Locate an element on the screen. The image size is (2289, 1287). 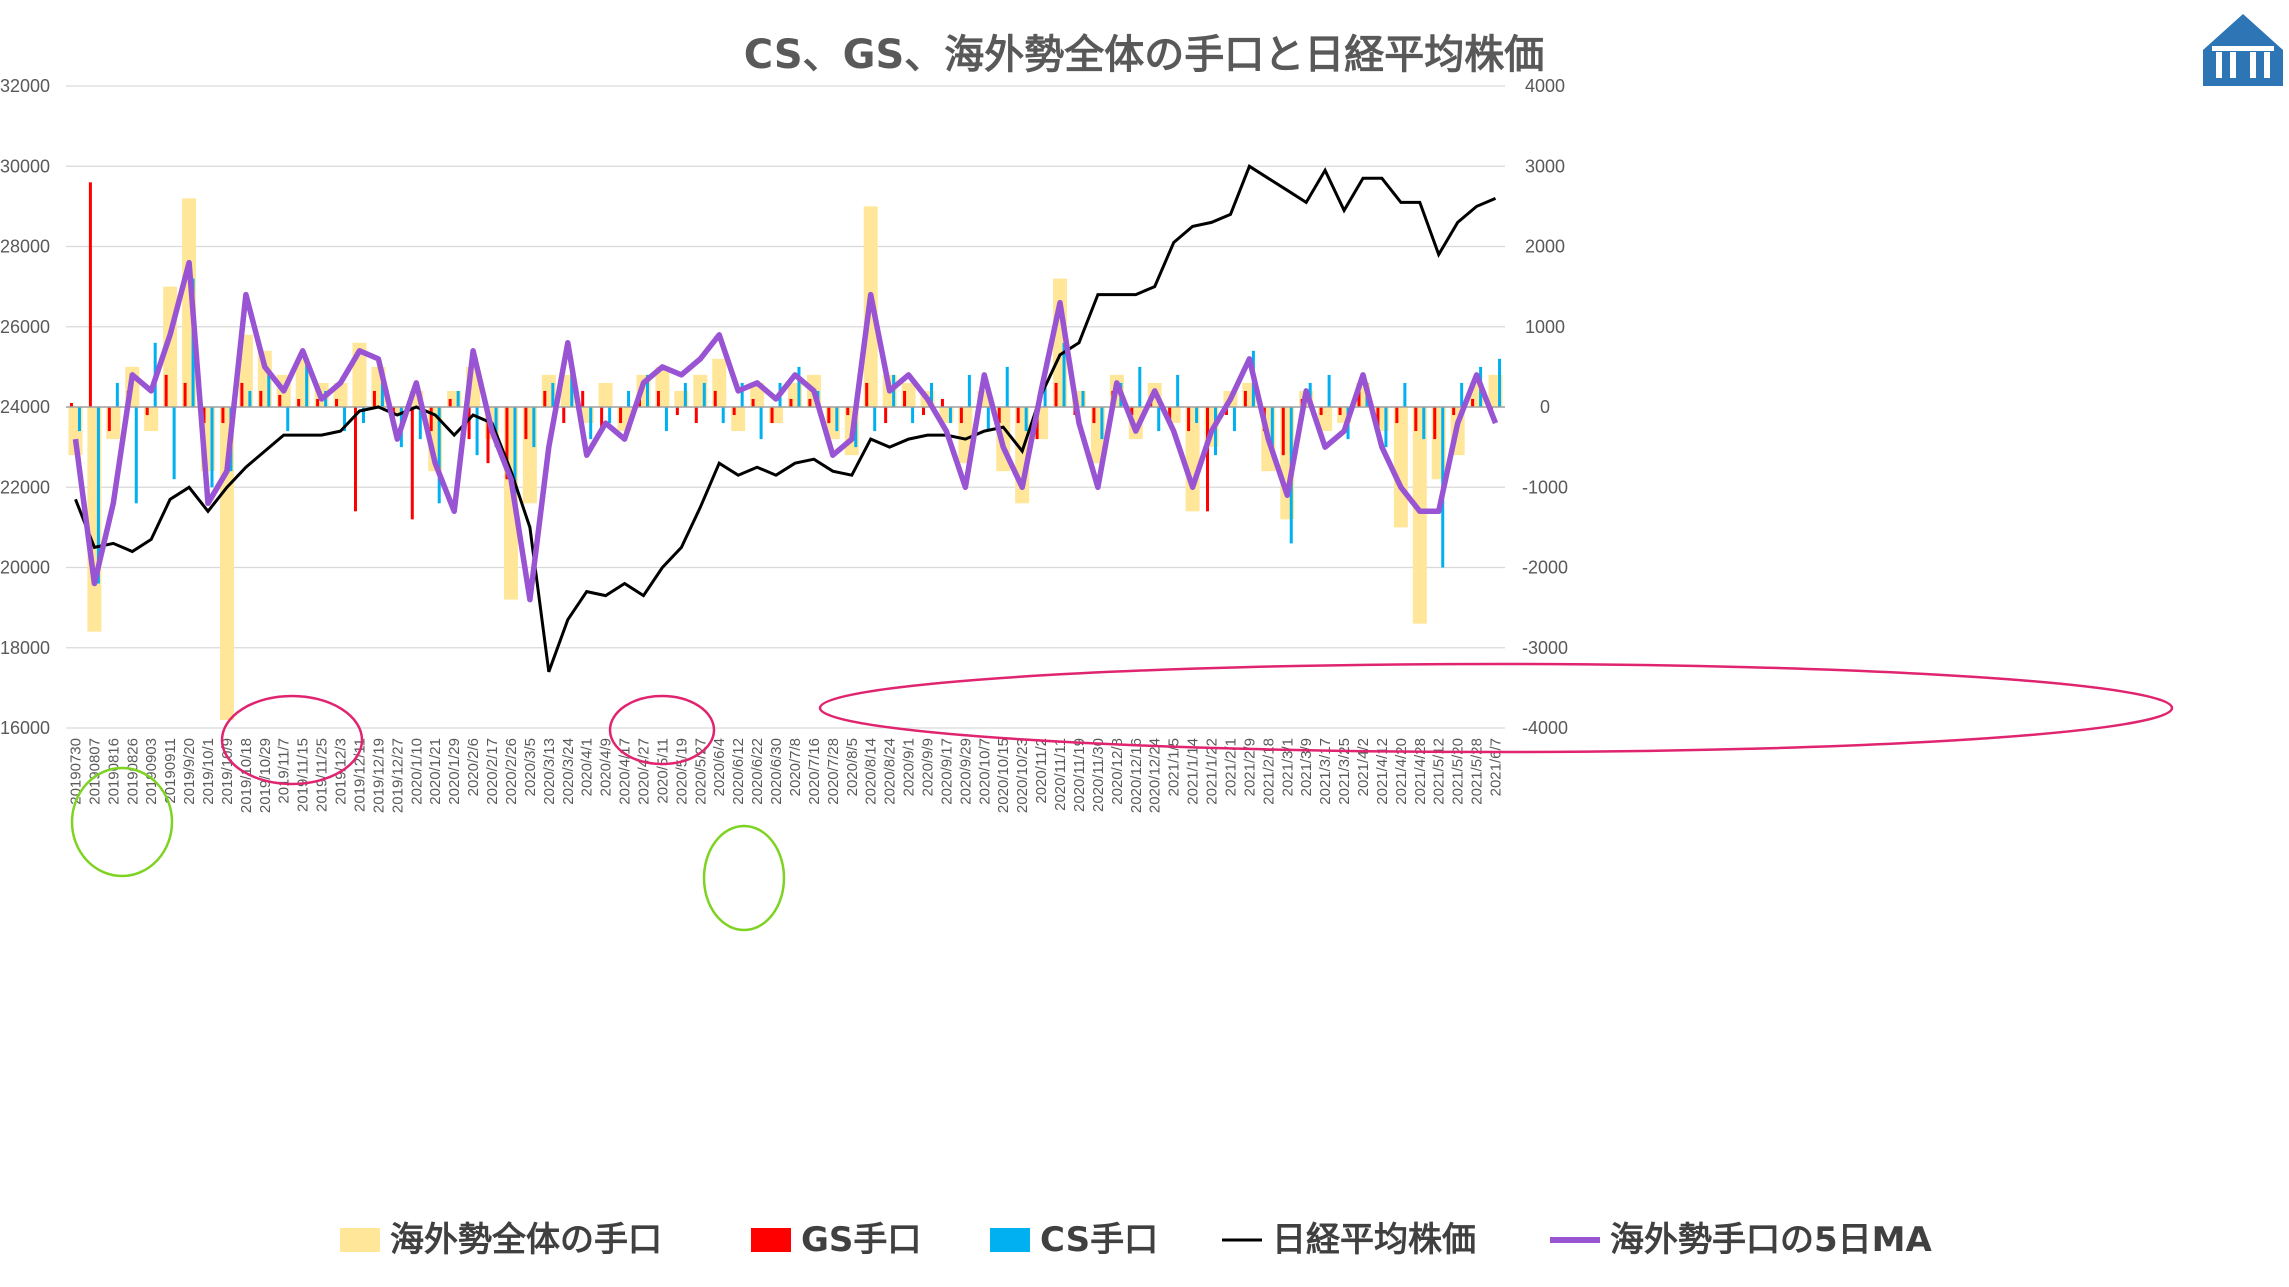
x-tick-13: 2019/11/25 is located at coordinates (322, 775).